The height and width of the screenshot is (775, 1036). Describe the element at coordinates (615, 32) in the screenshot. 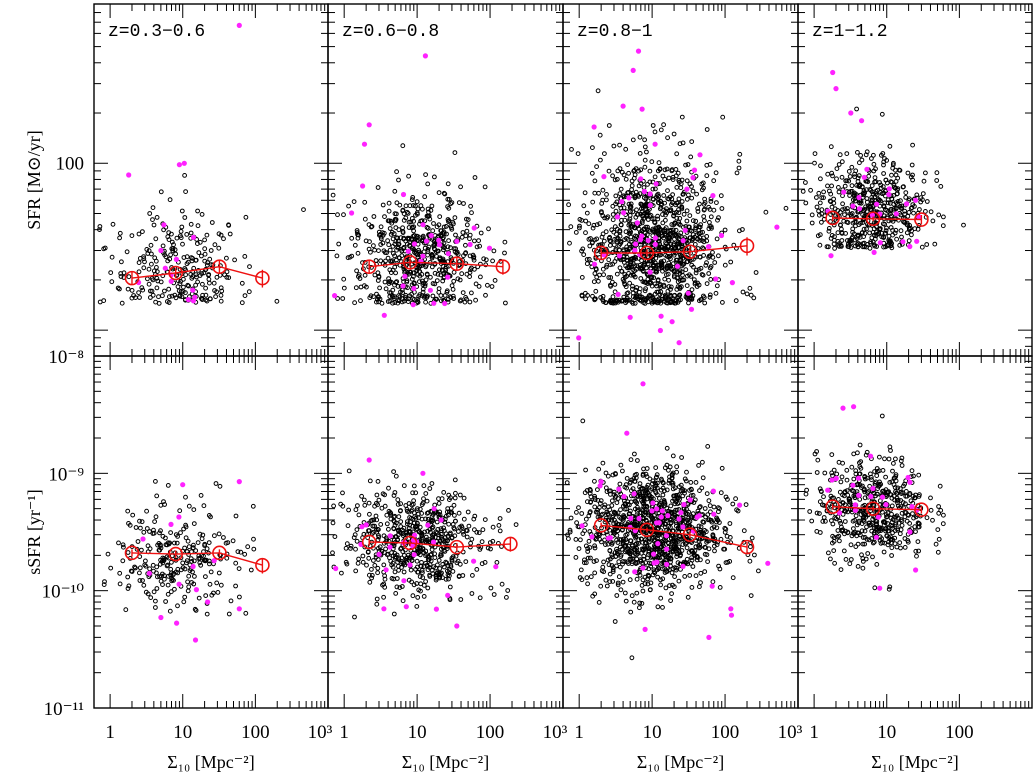

I see `panel-title: z=0.8−1` at that location.